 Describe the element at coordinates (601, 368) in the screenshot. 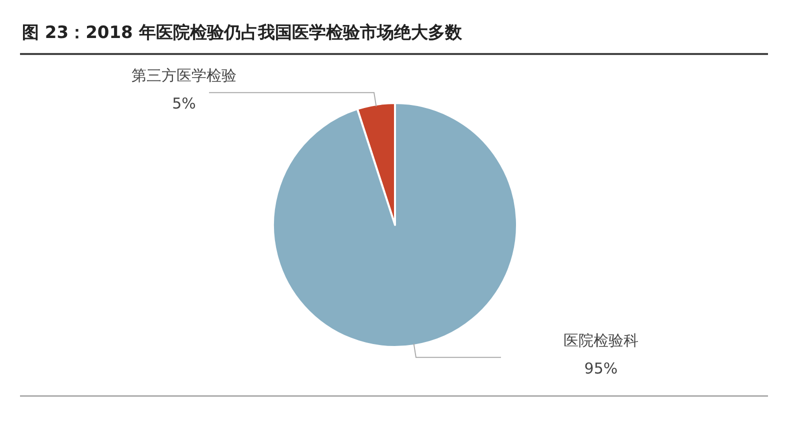

I see `data-label: 95%` at that location.